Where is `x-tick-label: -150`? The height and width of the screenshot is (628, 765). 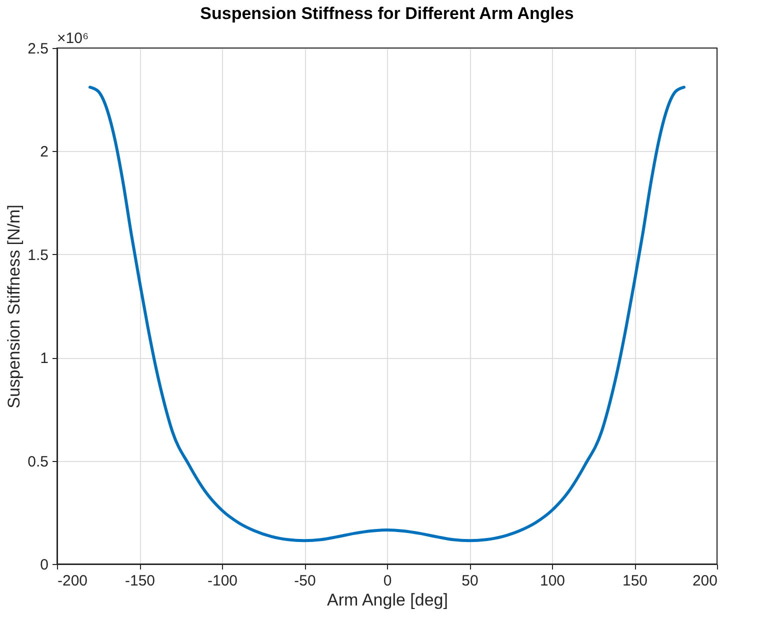 x-tick-label: -150 is located at coordinates (140, 581).